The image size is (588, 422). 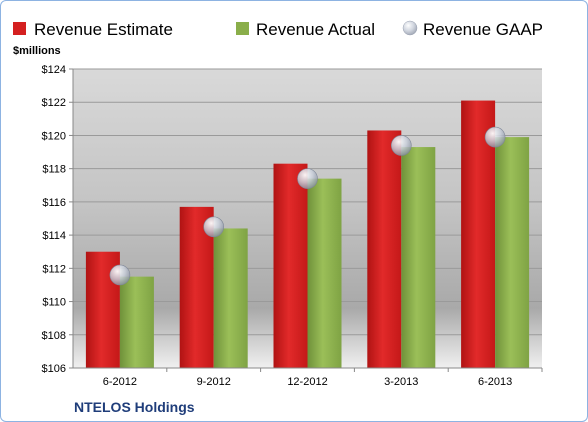 I want to click on legend-swatch-estimate, so click(x=19, y=28).